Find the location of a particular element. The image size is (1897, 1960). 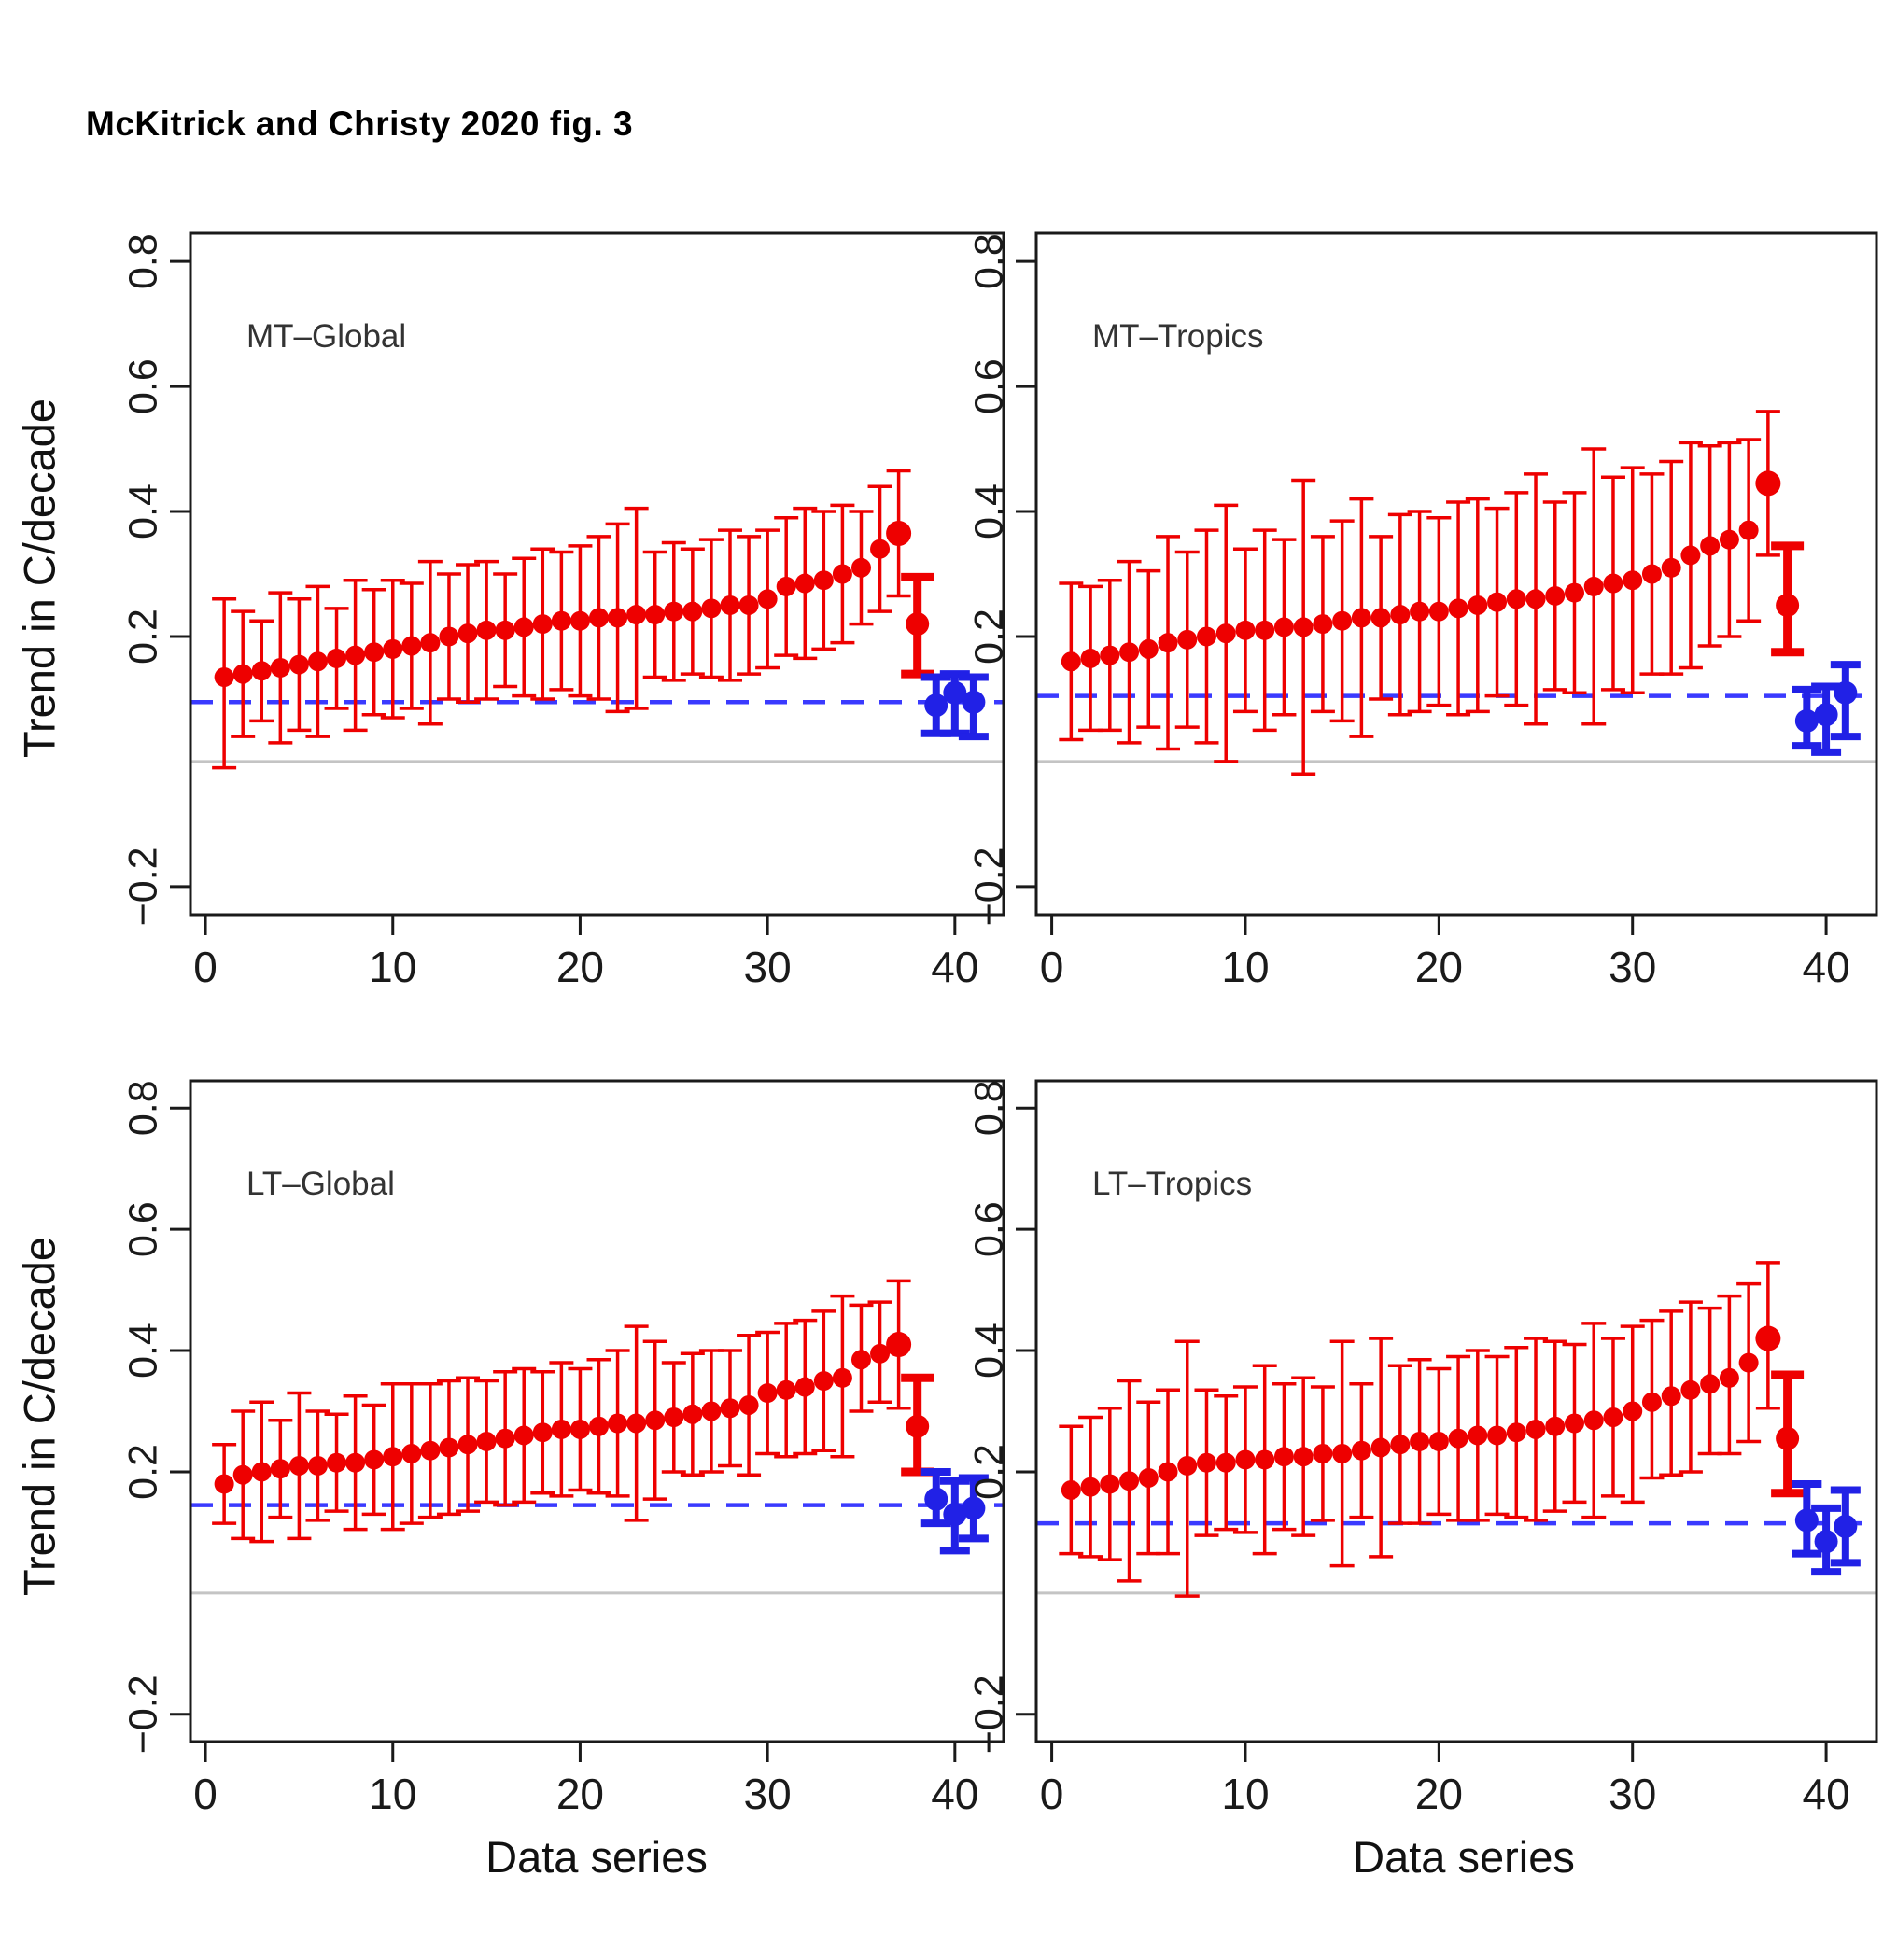

figure-title: McKitrick and Christy 2020 fig. 3 is located at coordinates (360, 124).